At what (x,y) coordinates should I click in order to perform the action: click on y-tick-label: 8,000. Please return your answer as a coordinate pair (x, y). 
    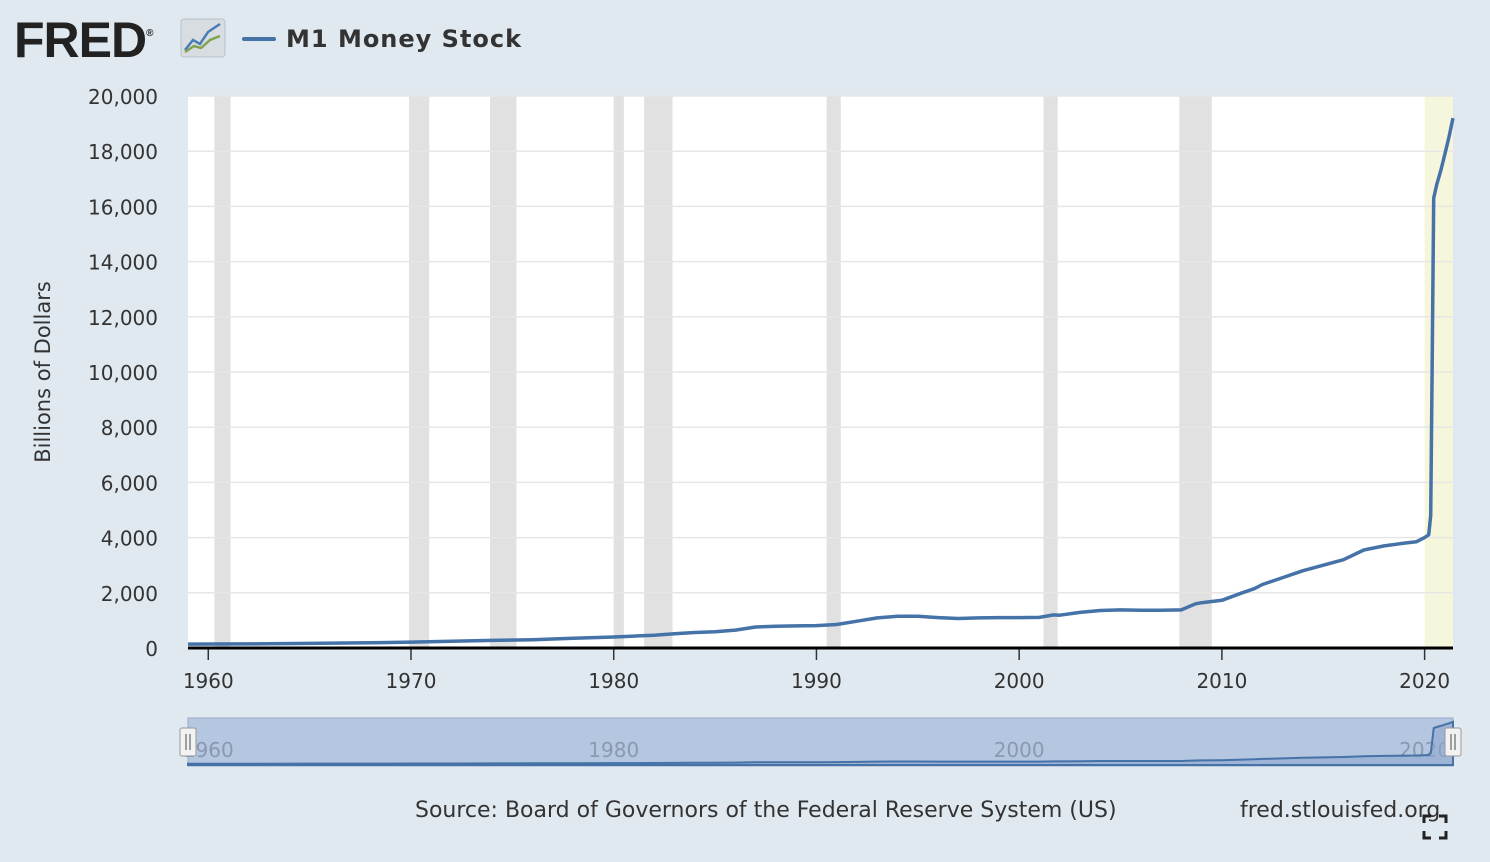
    Looking at the image, I should click on (129, 428).